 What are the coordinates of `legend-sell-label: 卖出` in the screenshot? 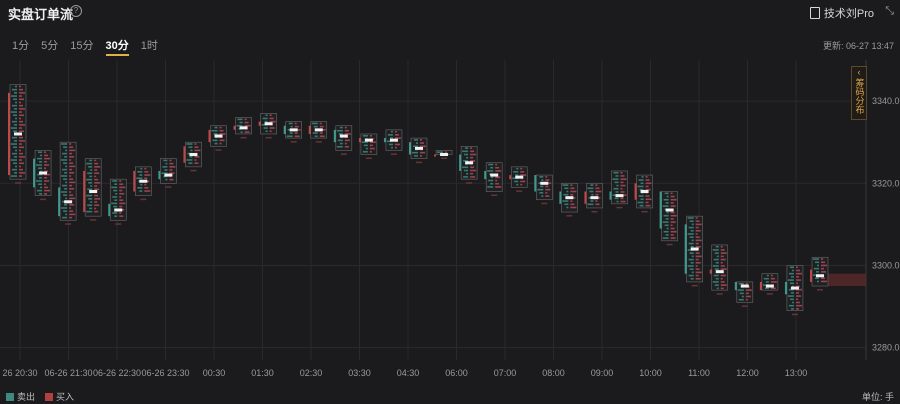 It's located at (26, 397).